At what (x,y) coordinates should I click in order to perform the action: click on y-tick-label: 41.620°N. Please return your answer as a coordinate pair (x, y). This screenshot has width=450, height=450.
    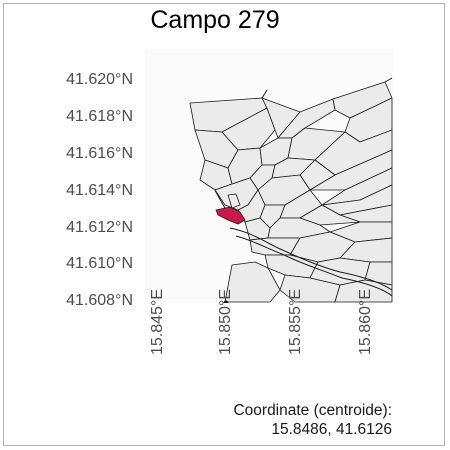
    Looking at the image, I should click on (99, 79).